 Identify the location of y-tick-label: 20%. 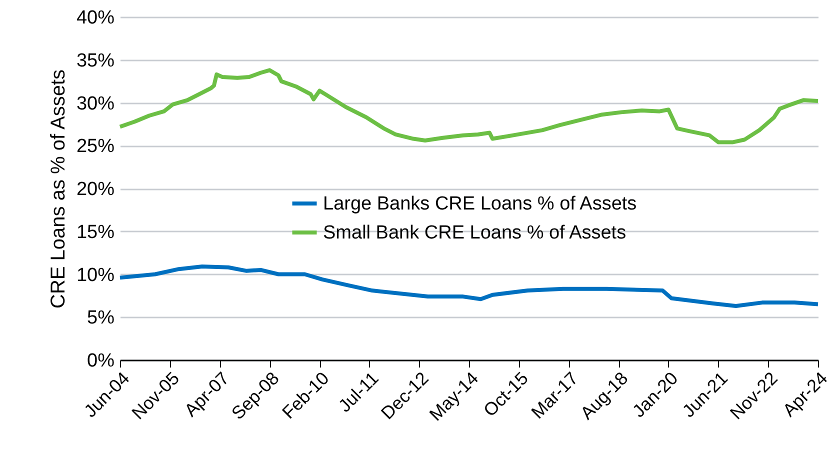
(95, 189).